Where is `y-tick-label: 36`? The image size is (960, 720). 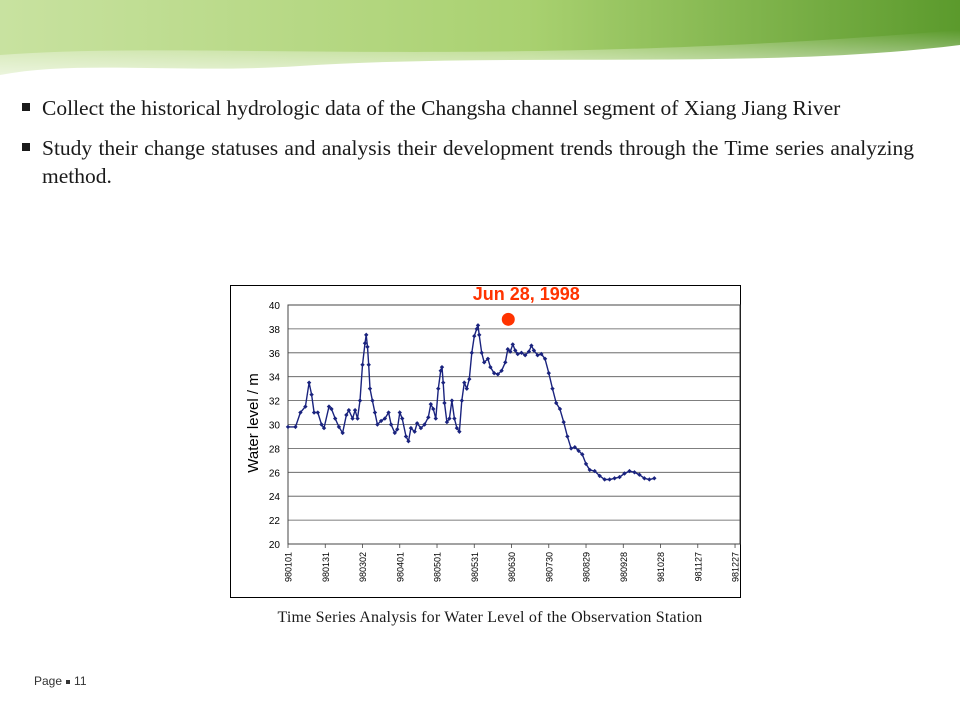 y-tick-label: 36 is located at coordinates (275, 354).